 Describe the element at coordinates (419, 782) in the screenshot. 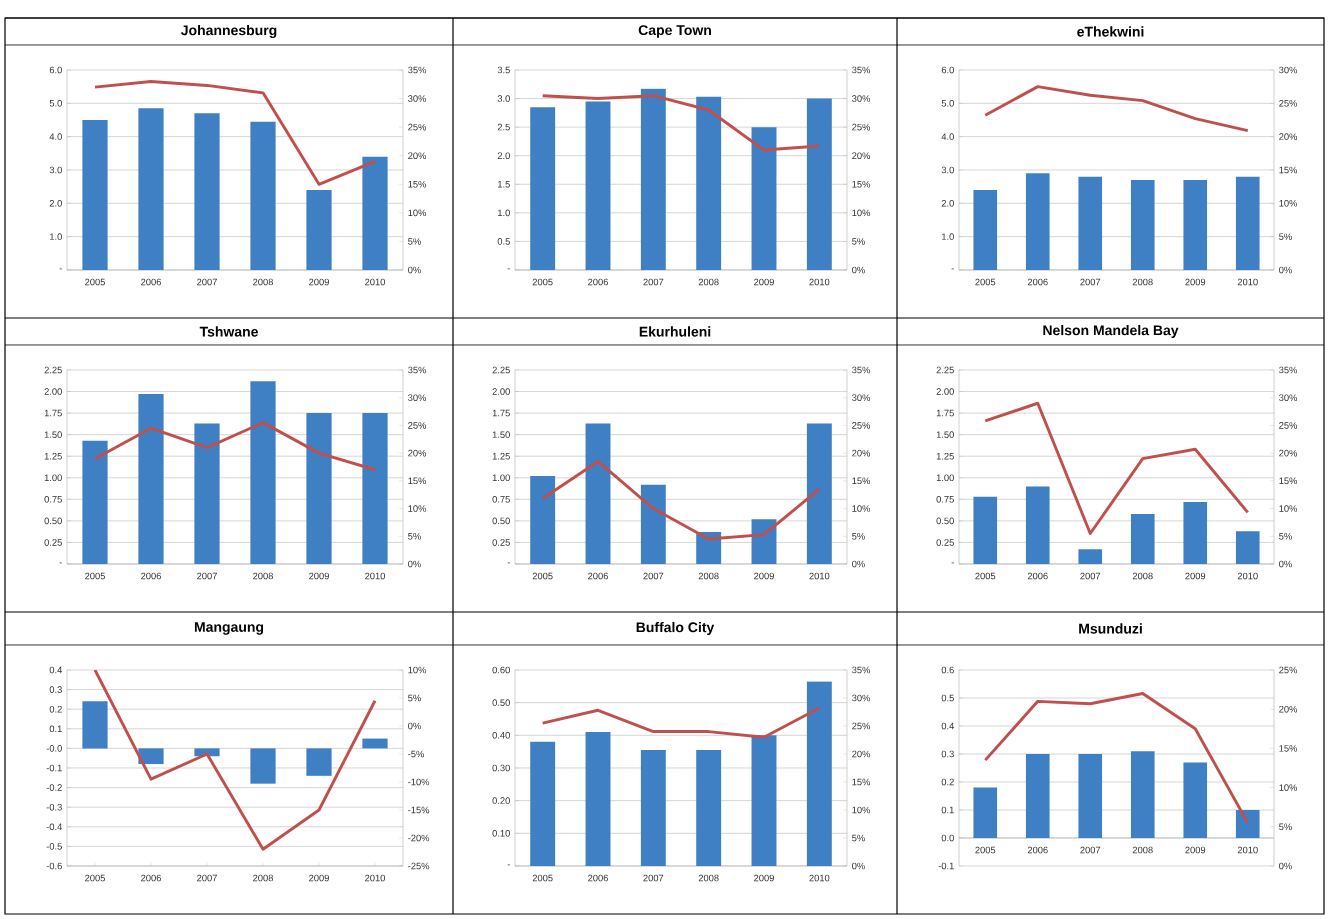

I see `y2-tick-label: -10%` at that location.